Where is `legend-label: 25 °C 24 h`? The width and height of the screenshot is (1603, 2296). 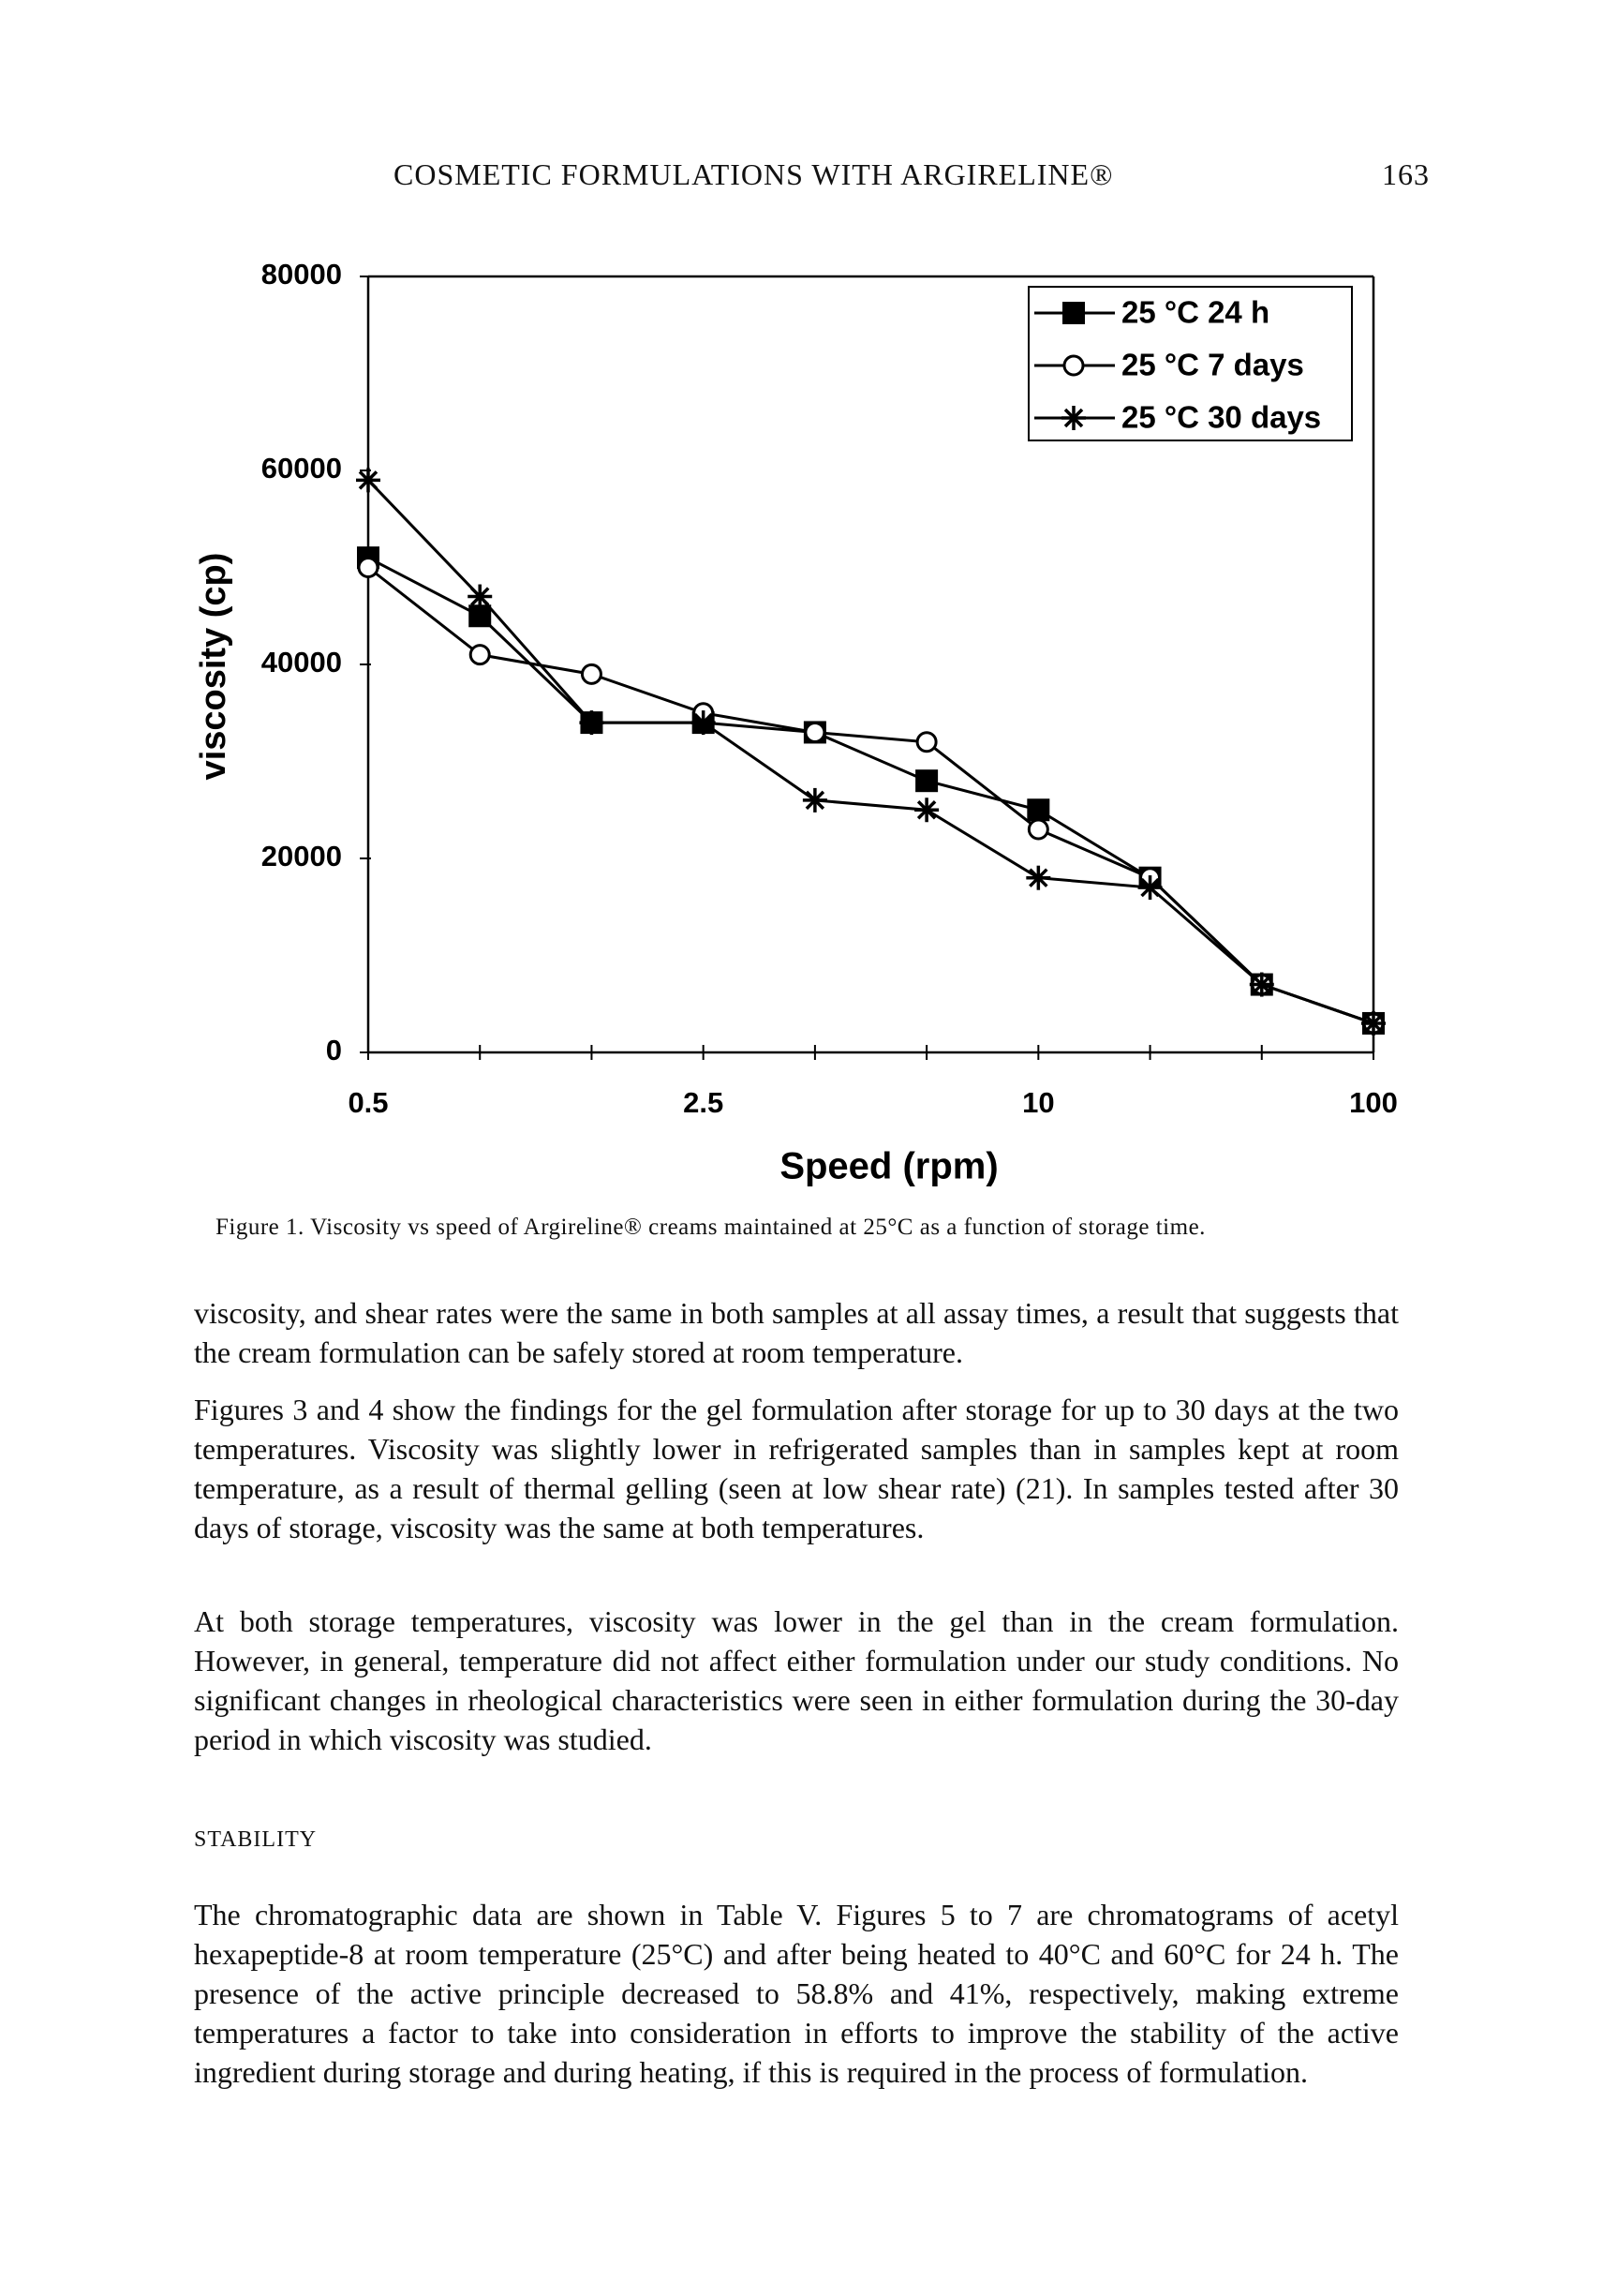 legend-label: 25 °C 24 h is located at coordinates (1195, 313).